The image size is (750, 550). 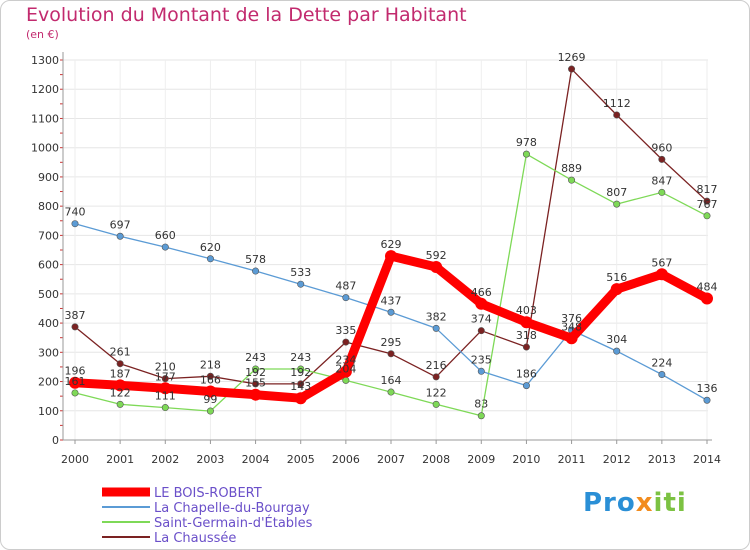 What do you see at coordinates (233, 523) in the screenshot?
I see `legend-label-saint-germain-d-tables: Saint-Germain-d'Étables` at bounding box center [233, 523].